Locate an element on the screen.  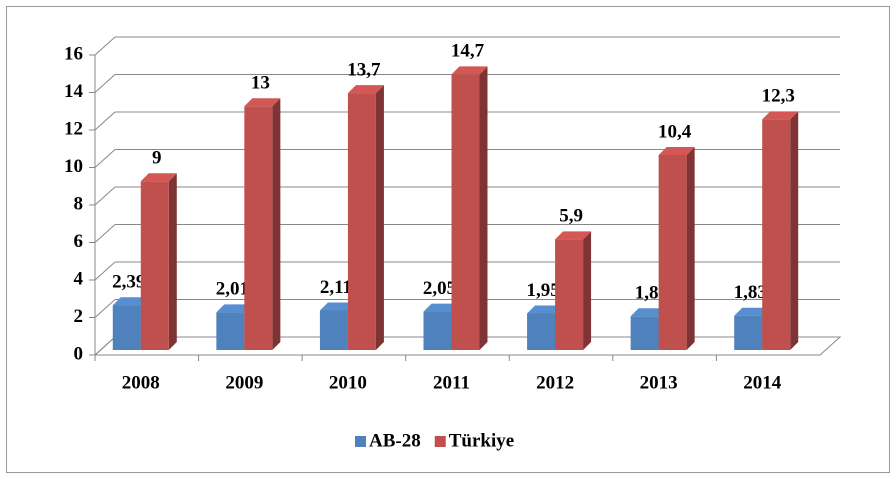
y-tick-label: 2 is located at coordinates (79, 316).